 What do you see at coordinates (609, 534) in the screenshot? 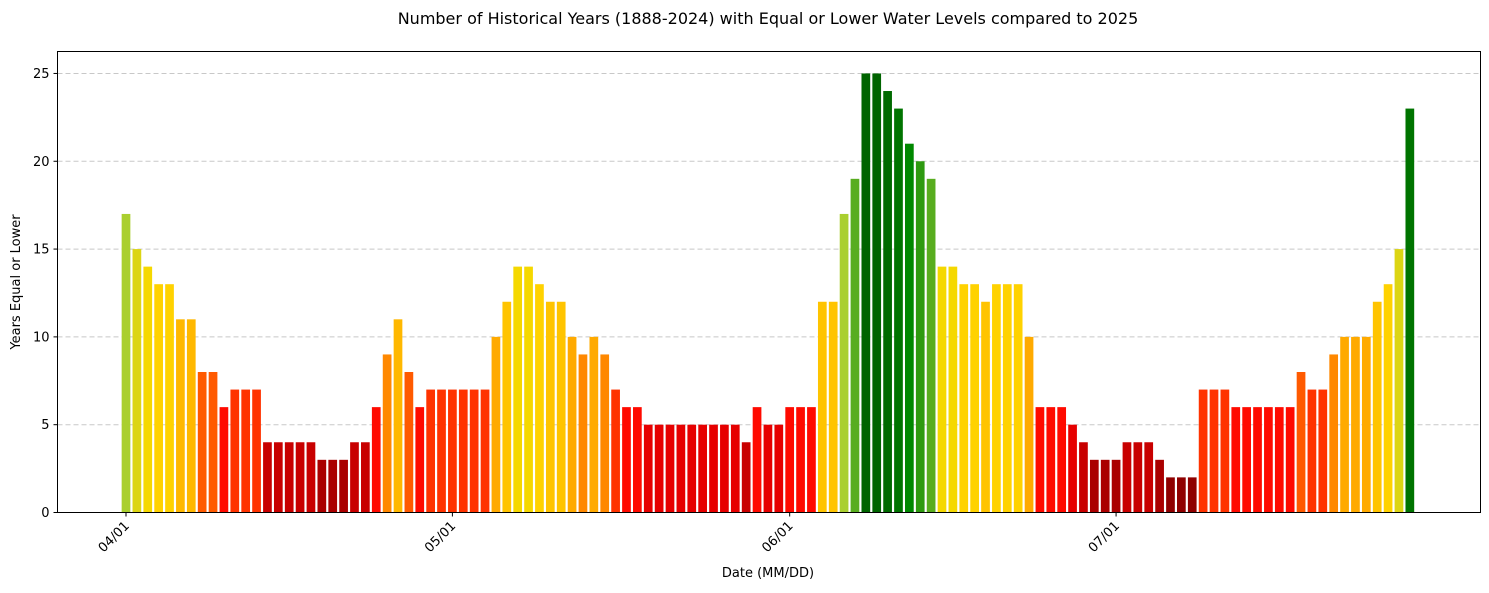
I see `x-axis: 04/01 05/01 06/01 07/01` at bounding box center [609, 534].